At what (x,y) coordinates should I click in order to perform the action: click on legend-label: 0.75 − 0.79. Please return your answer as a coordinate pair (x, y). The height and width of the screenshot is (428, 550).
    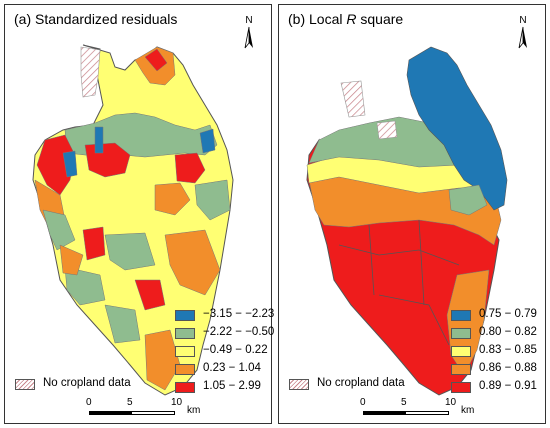
    Looking at the image, I should click on (508, 314).